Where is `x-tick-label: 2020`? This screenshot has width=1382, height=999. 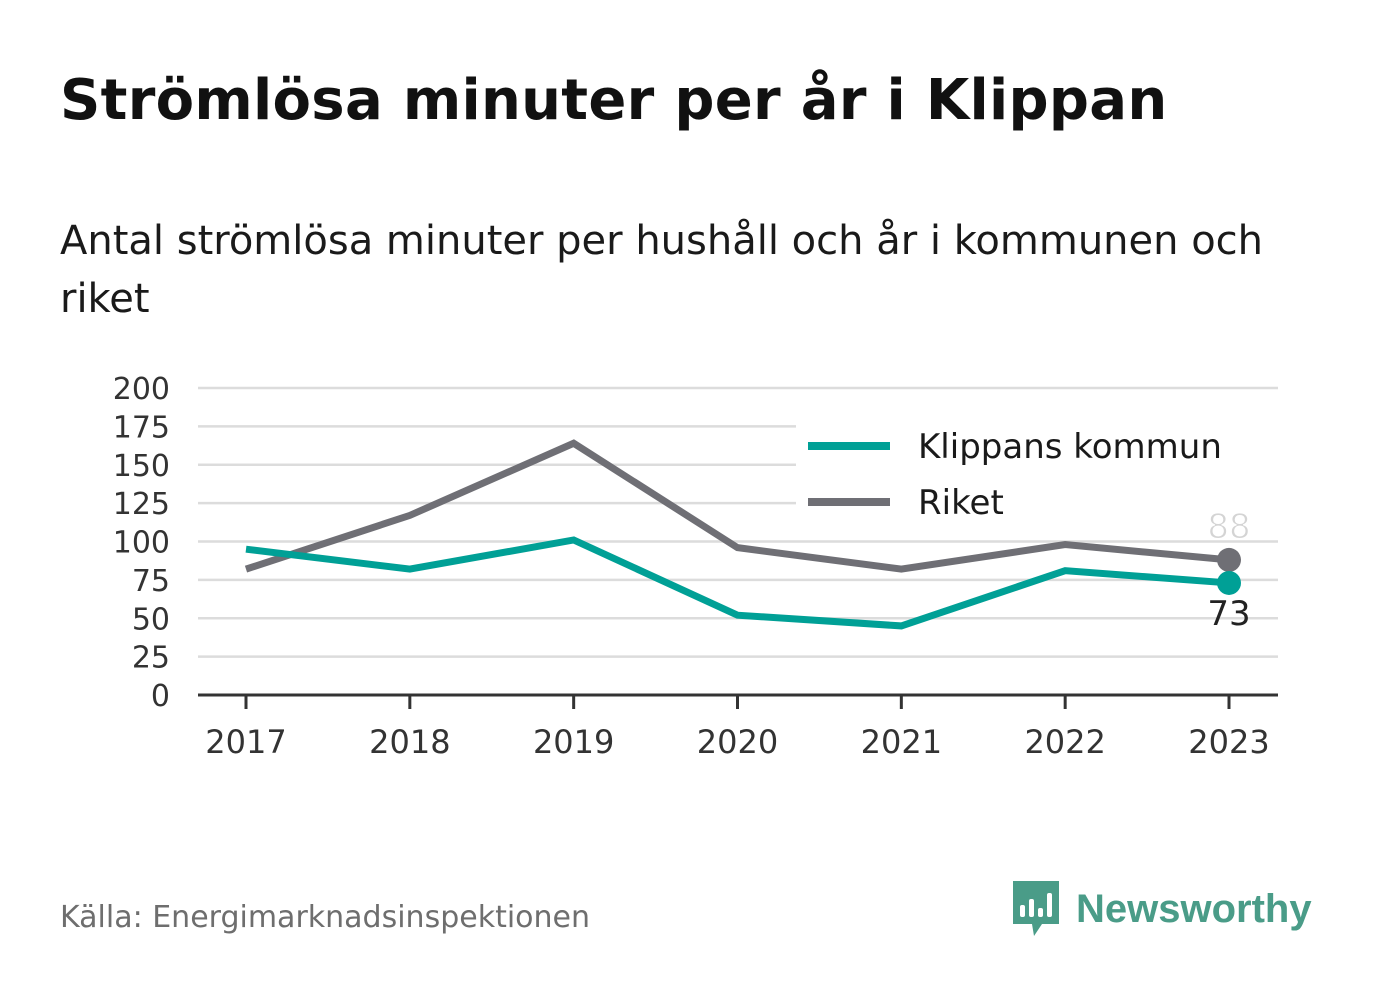 x-tick-label: 2020 is located at coordinates (737, 742).